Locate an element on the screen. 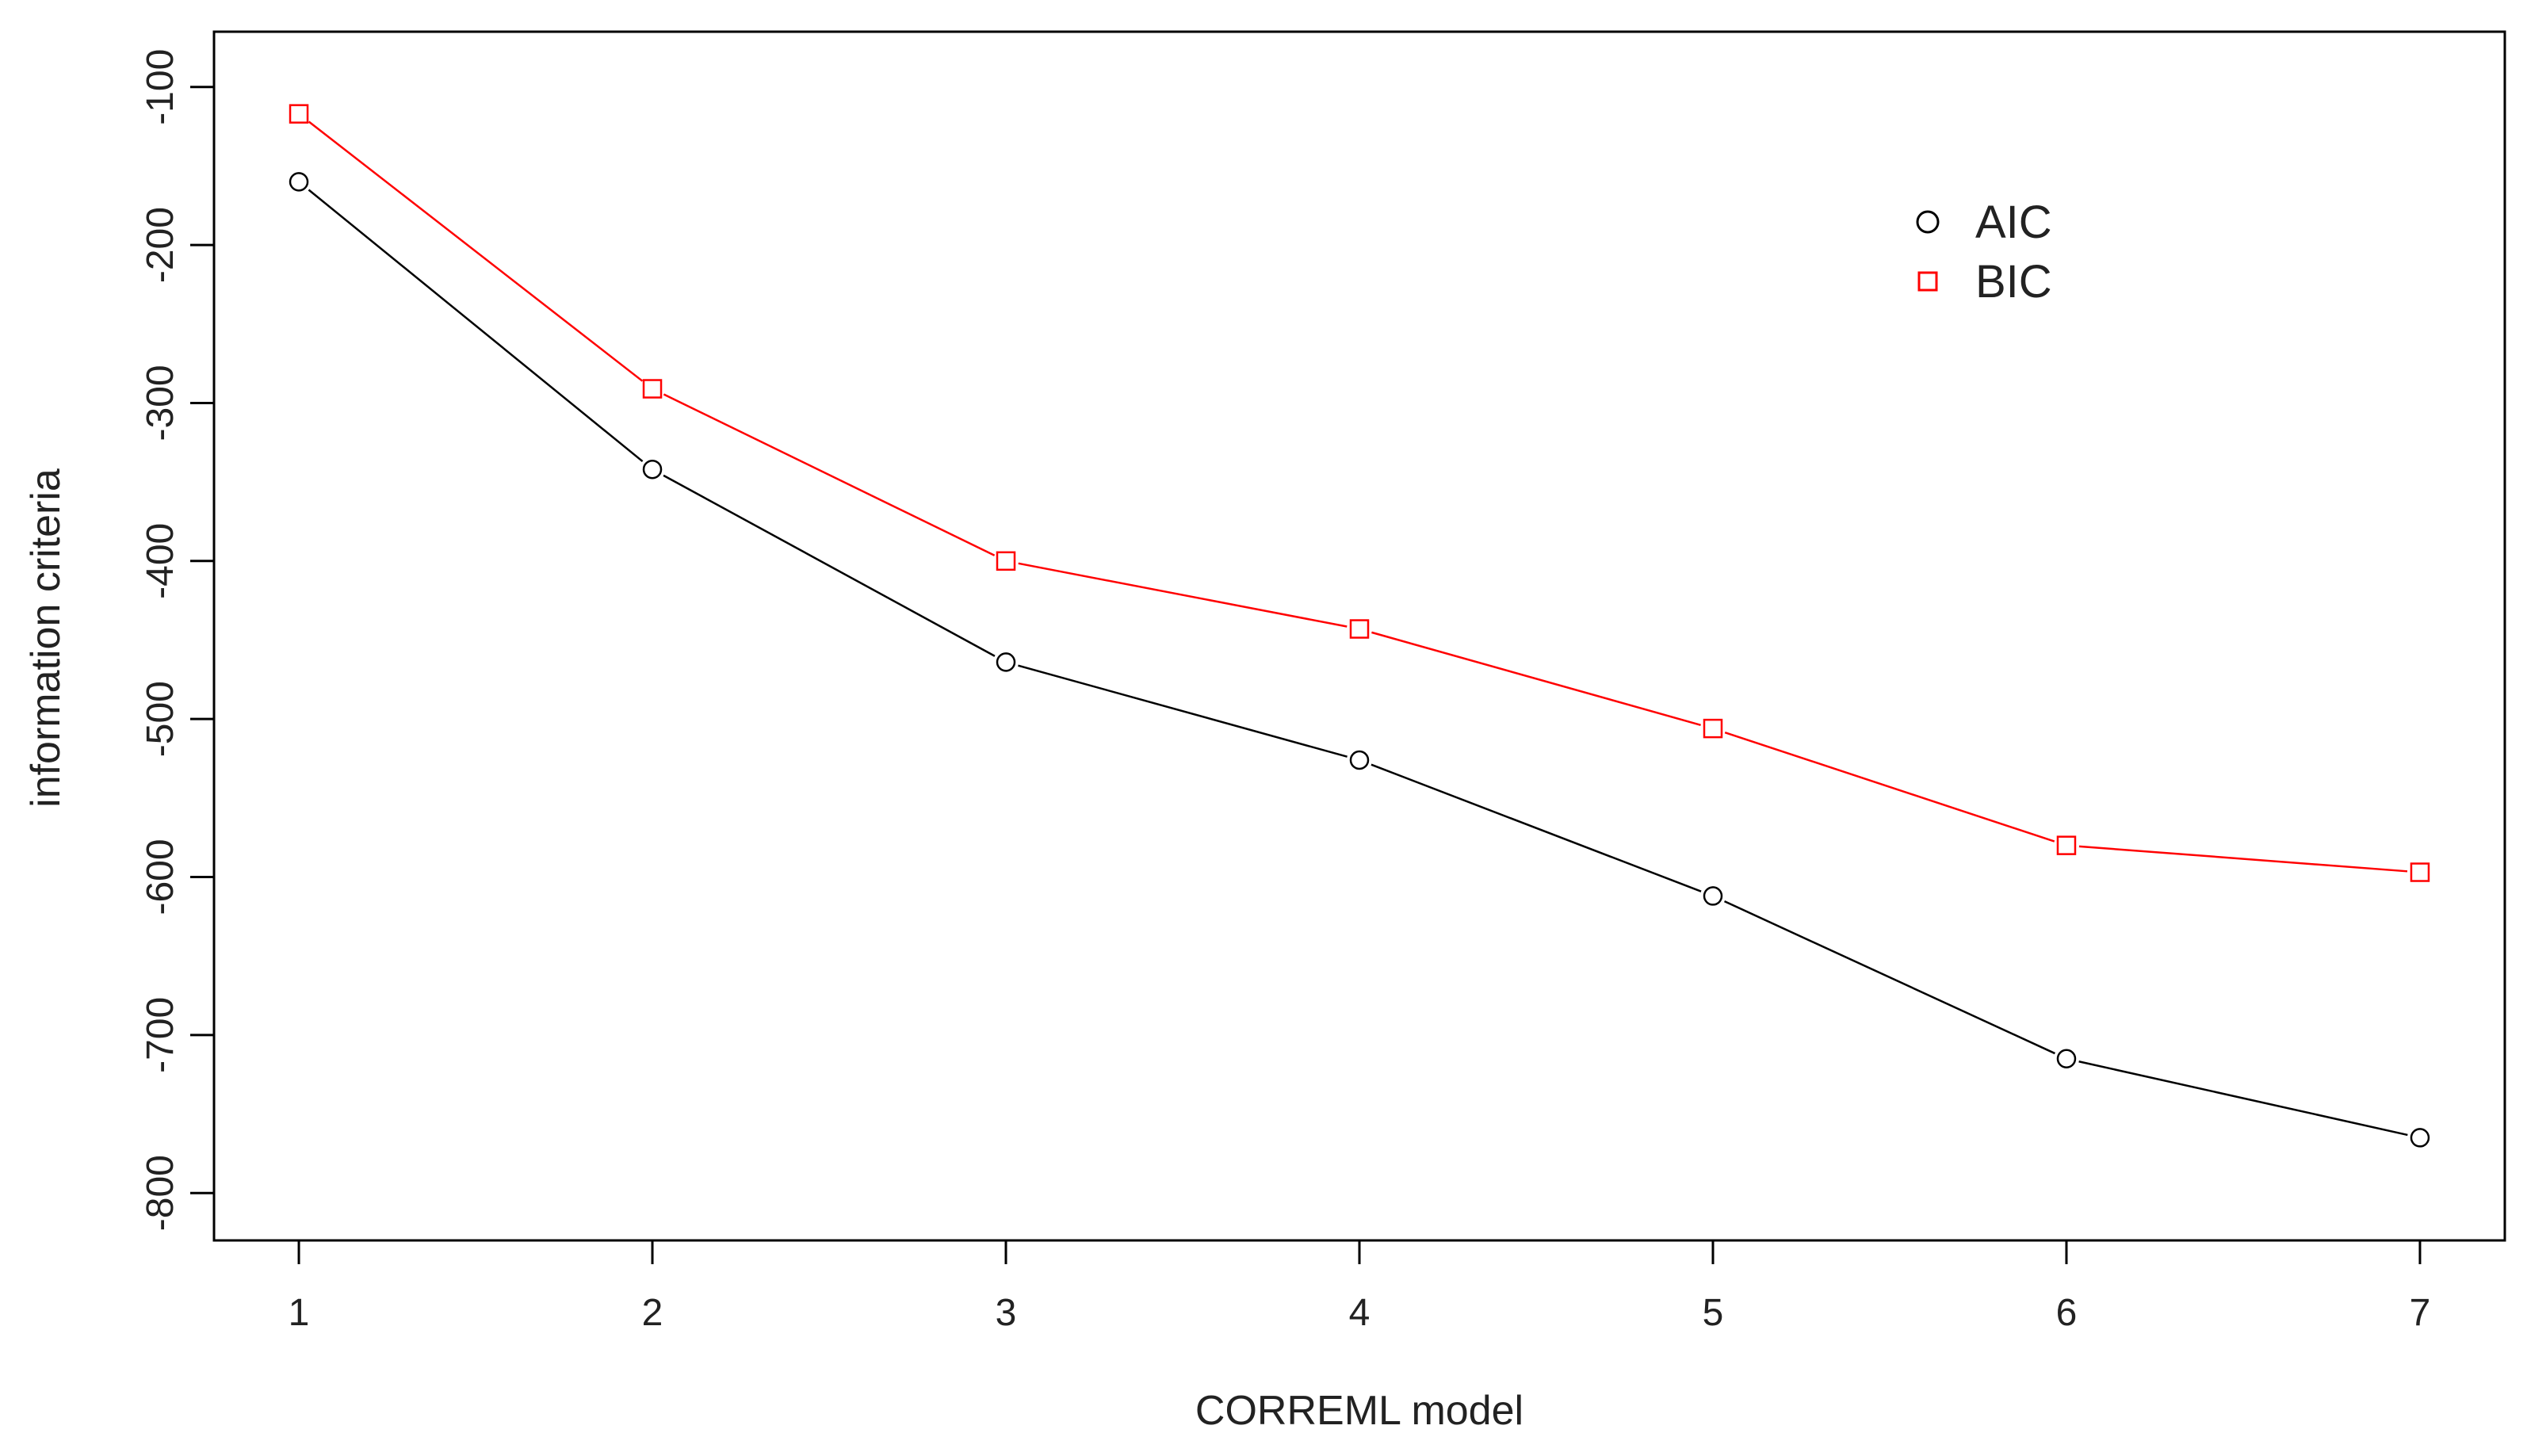 The image size is (2527, 1456). x-tick-label: 7 is located at coordinates (2420, 1313).